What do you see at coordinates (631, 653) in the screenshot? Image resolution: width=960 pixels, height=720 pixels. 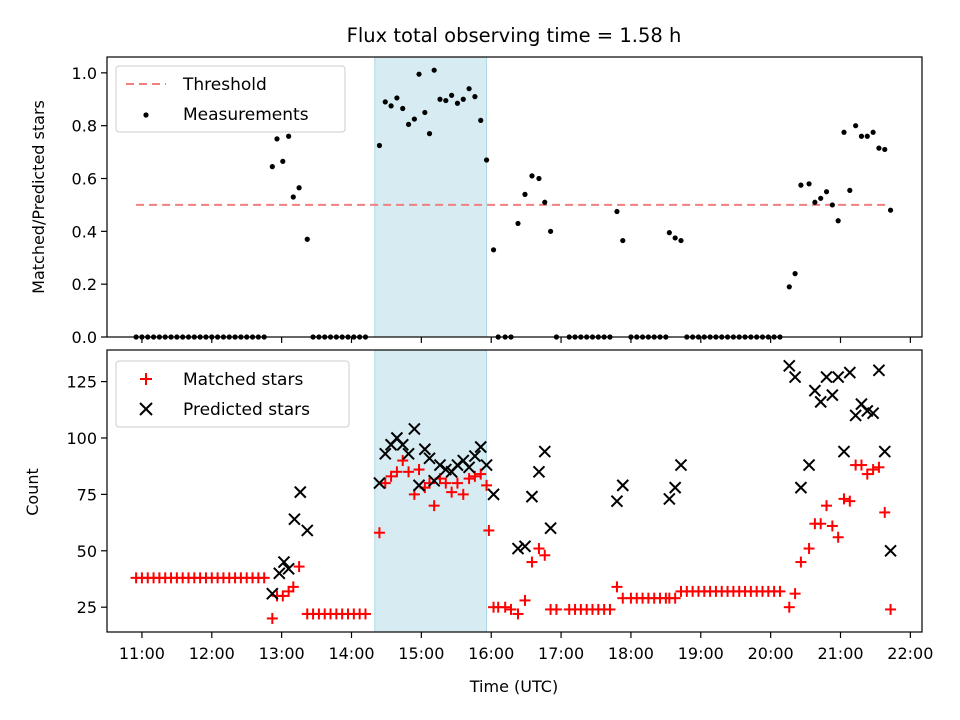 I see `x-tick-label: 18:00` at bounding box center [631, 653].